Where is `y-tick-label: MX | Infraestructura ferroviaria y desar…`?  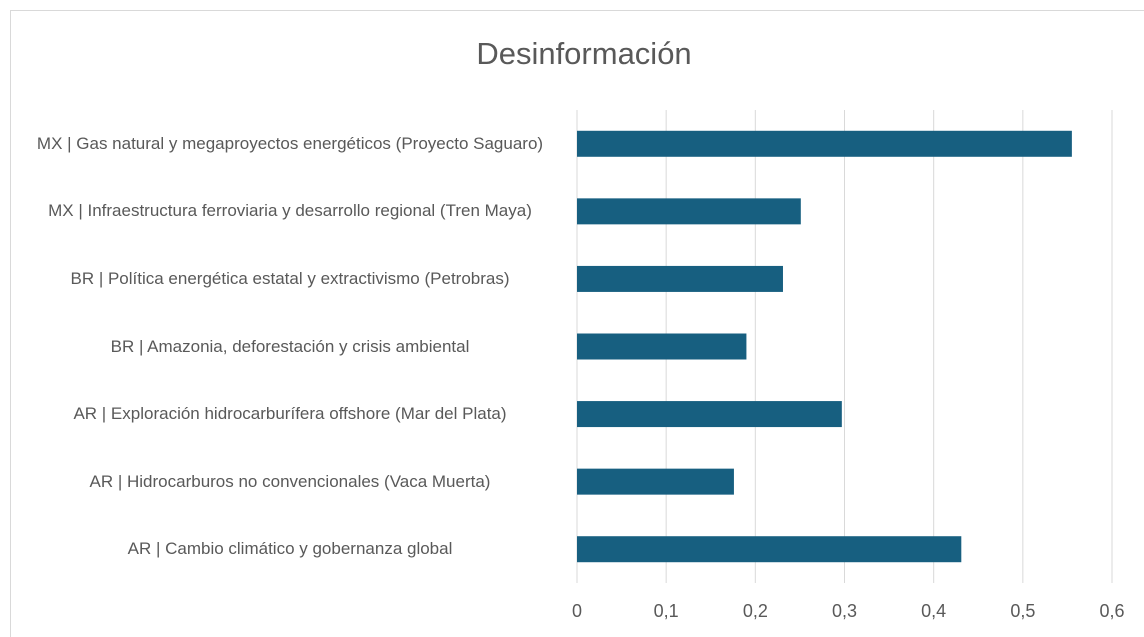
y-tick-label: MX | Infraestructura ferroviaria y desar… is located at coordinates (290, 211).